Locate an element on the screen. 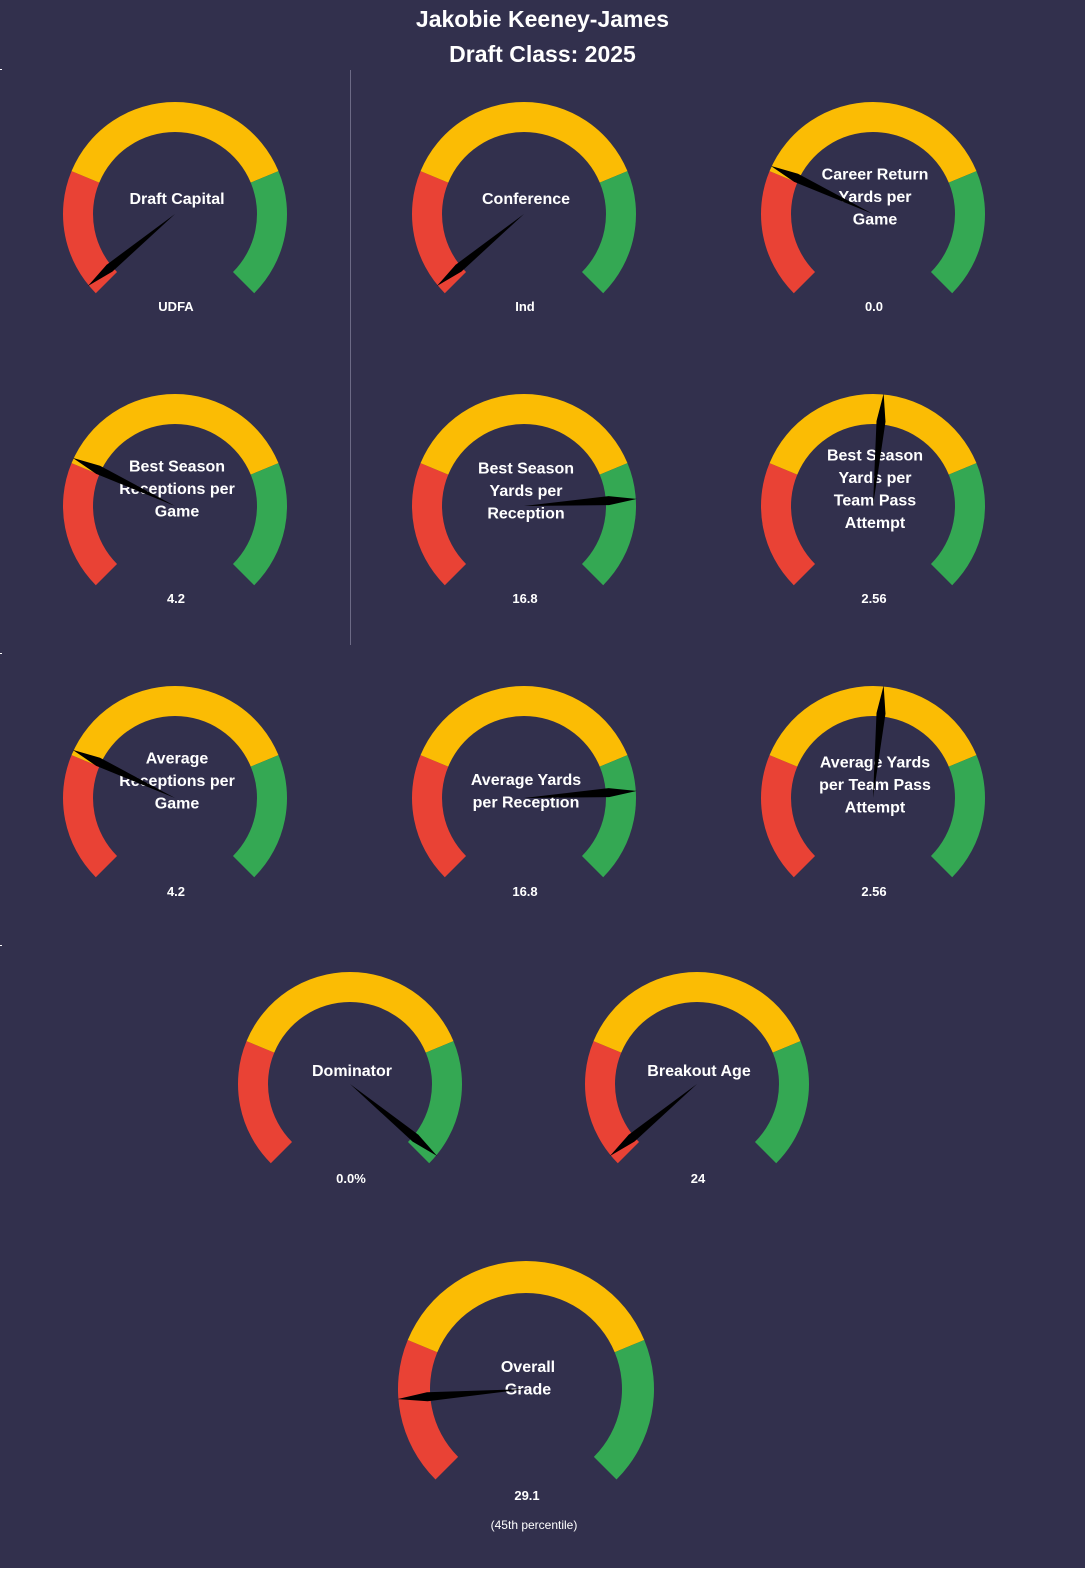  gauge-label: Career Return Yards per Game is located at coordinates (875, 198).